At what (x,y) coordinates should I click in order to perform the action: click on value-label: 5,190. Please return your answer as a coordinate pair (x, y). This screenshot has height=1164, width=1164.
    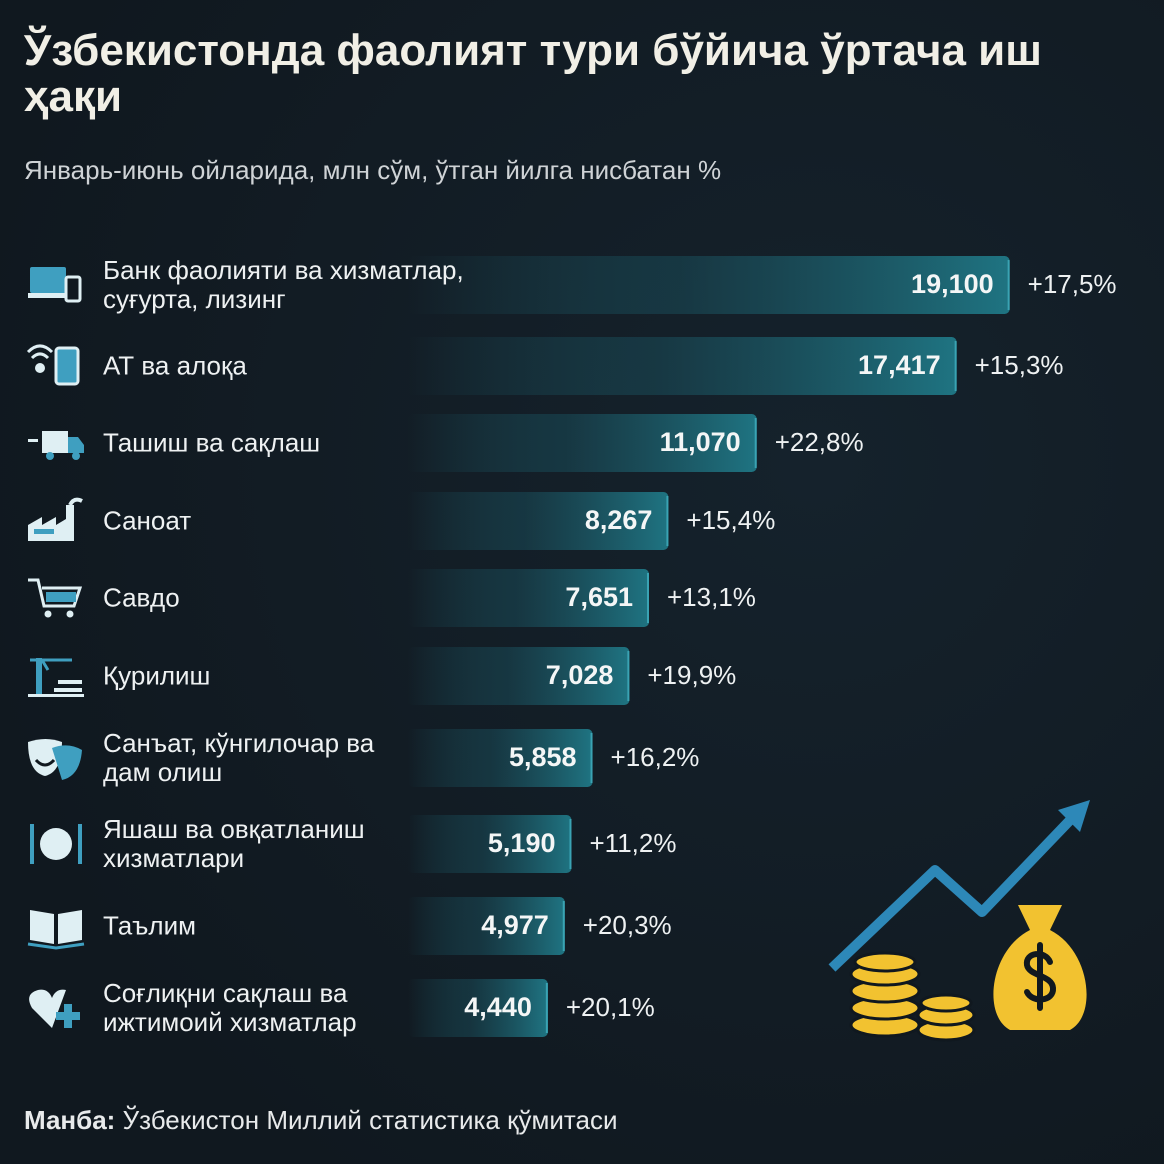
    Looking at the image, I should click on (522, 843).